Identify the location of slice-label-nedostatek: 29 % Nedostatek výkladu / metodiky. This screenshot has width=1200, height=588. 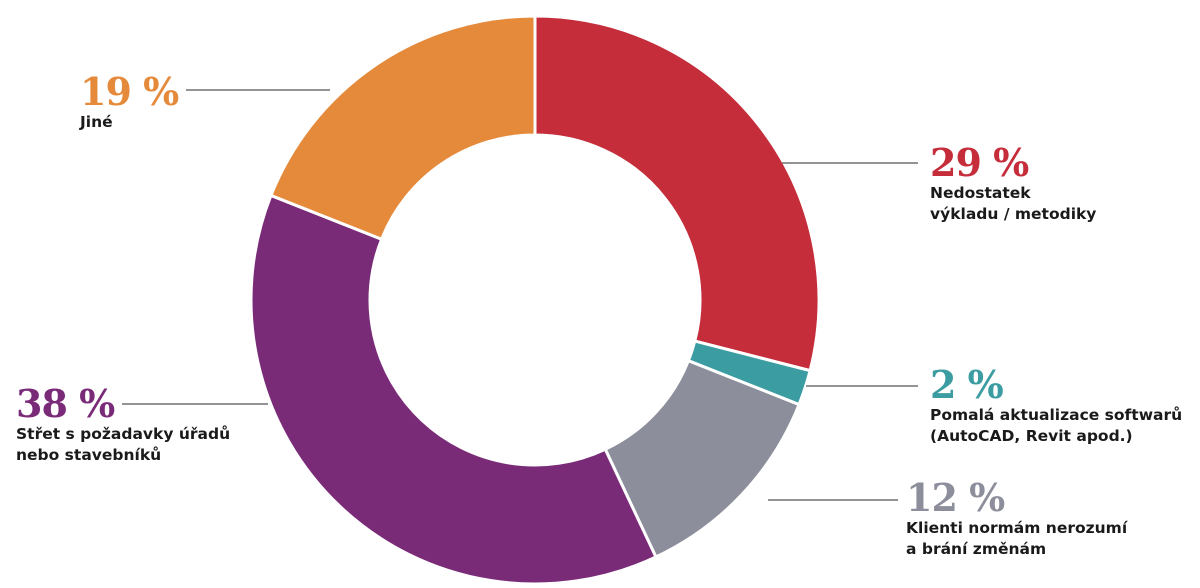
(1013, 184).